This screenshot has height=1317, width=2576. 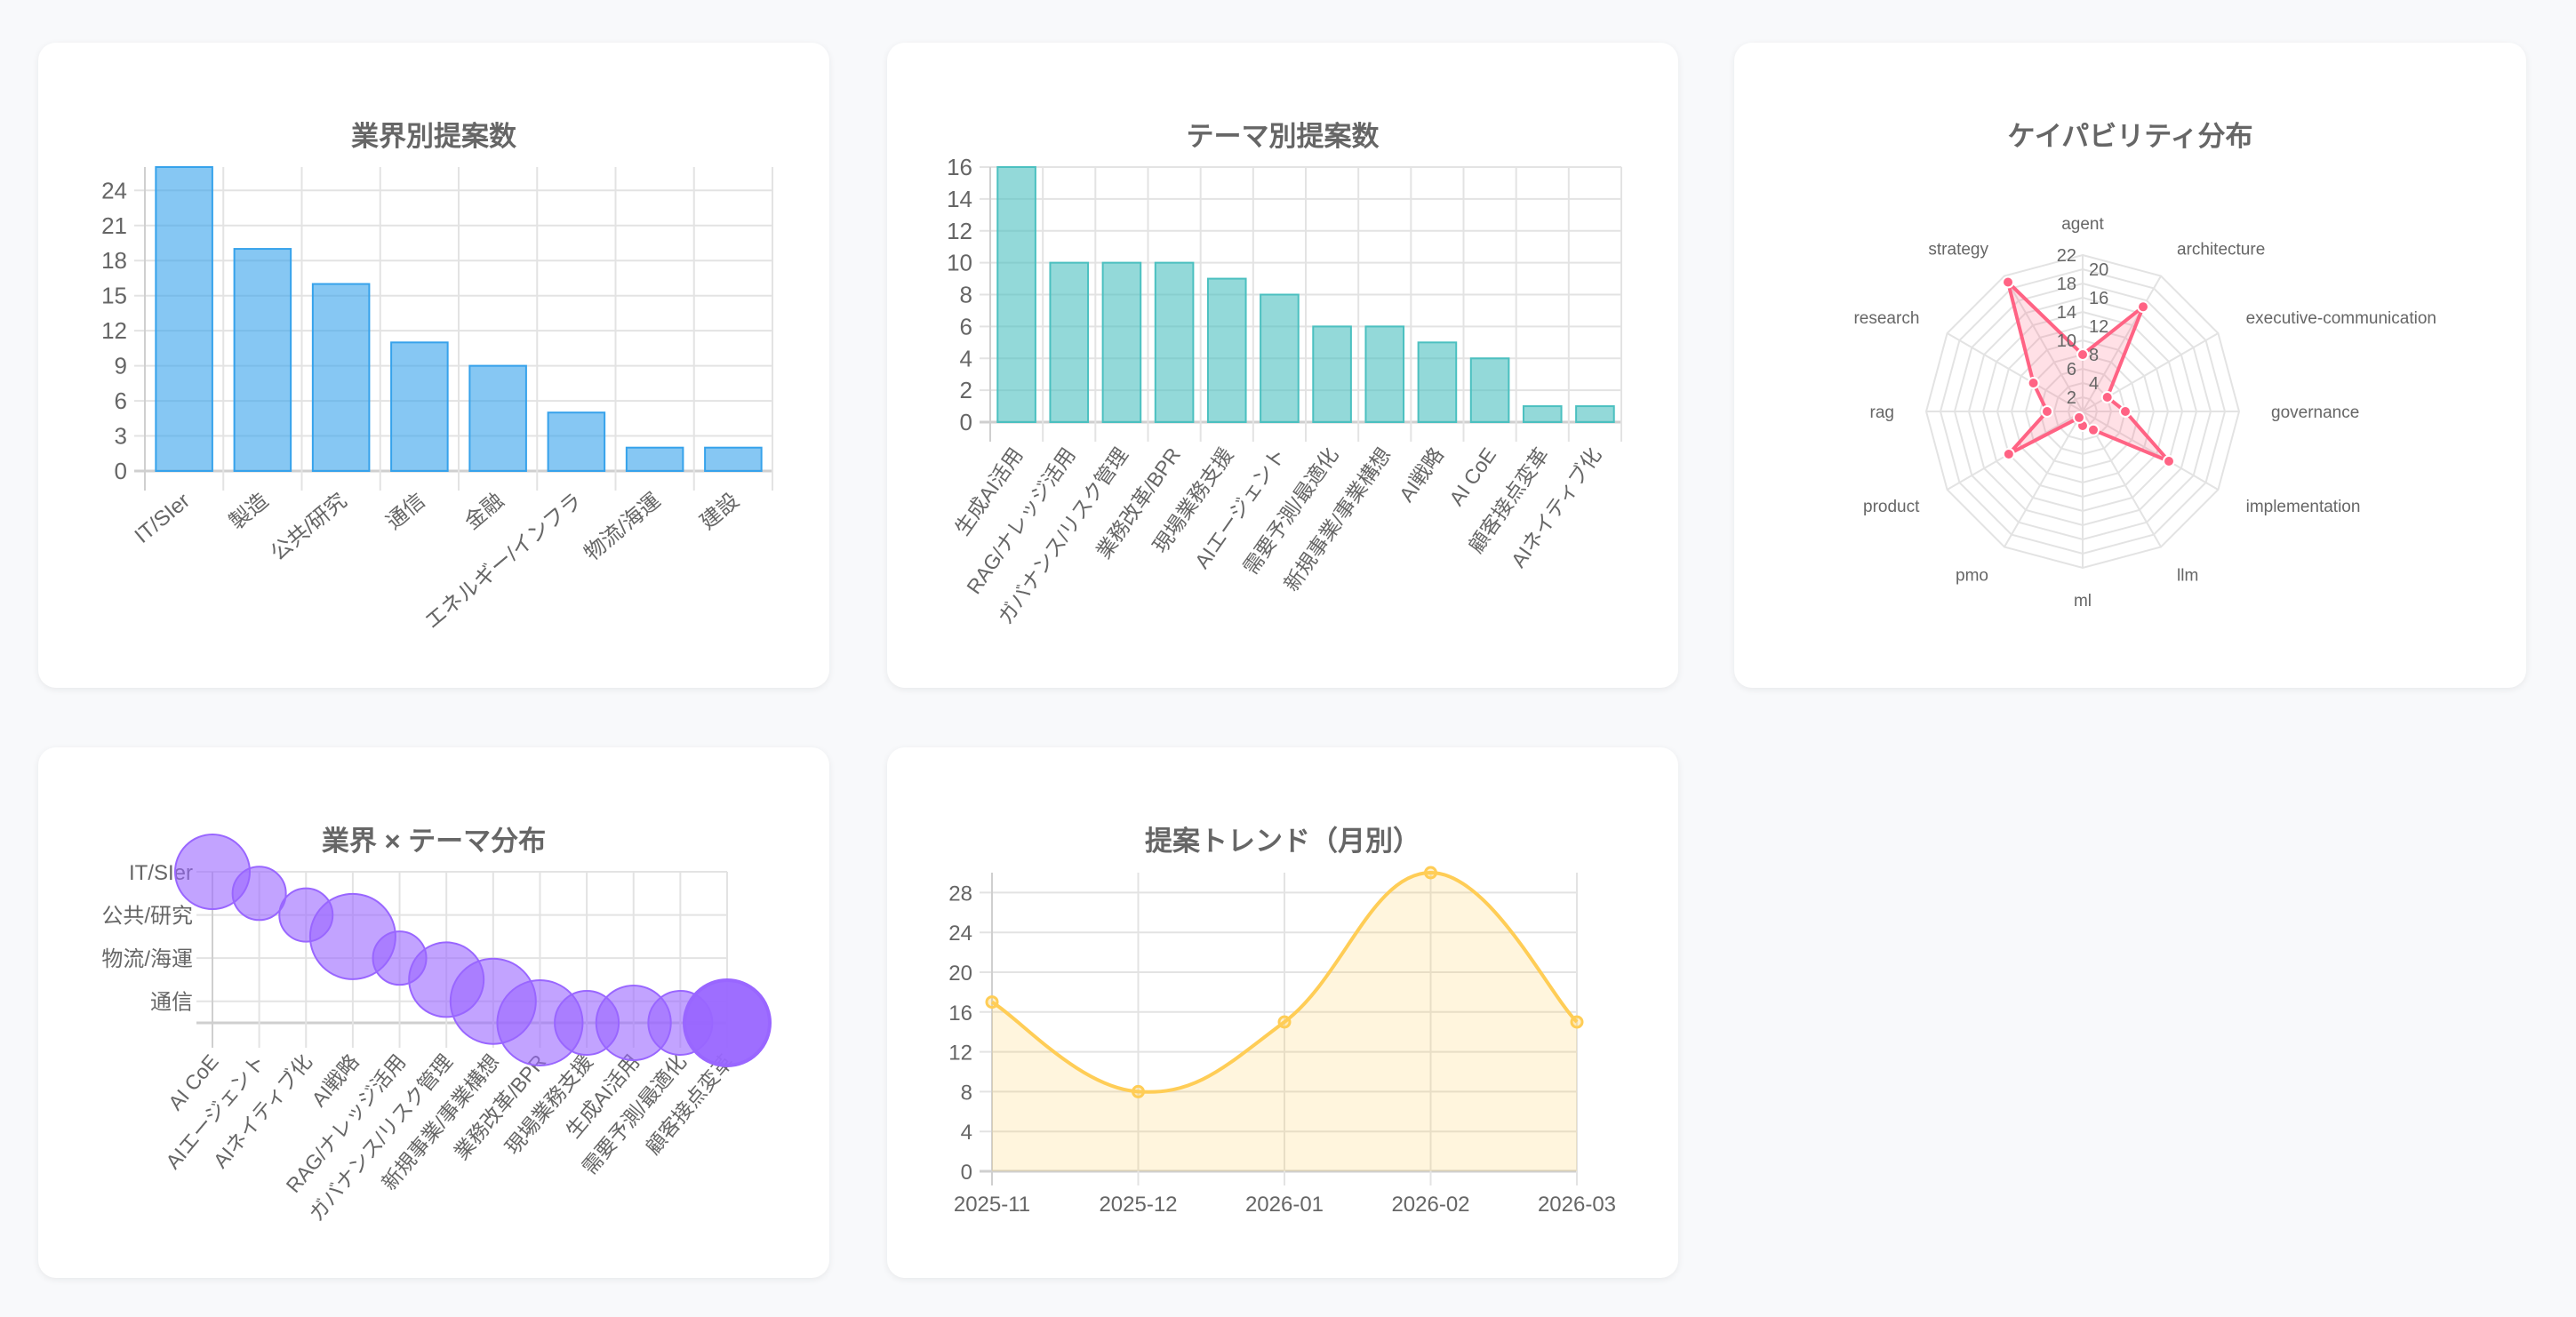 What do you see at coordinates (2071, 398) in the screenshot?
I see `r-tick-label: 2` at bounding box center [2071, 398].